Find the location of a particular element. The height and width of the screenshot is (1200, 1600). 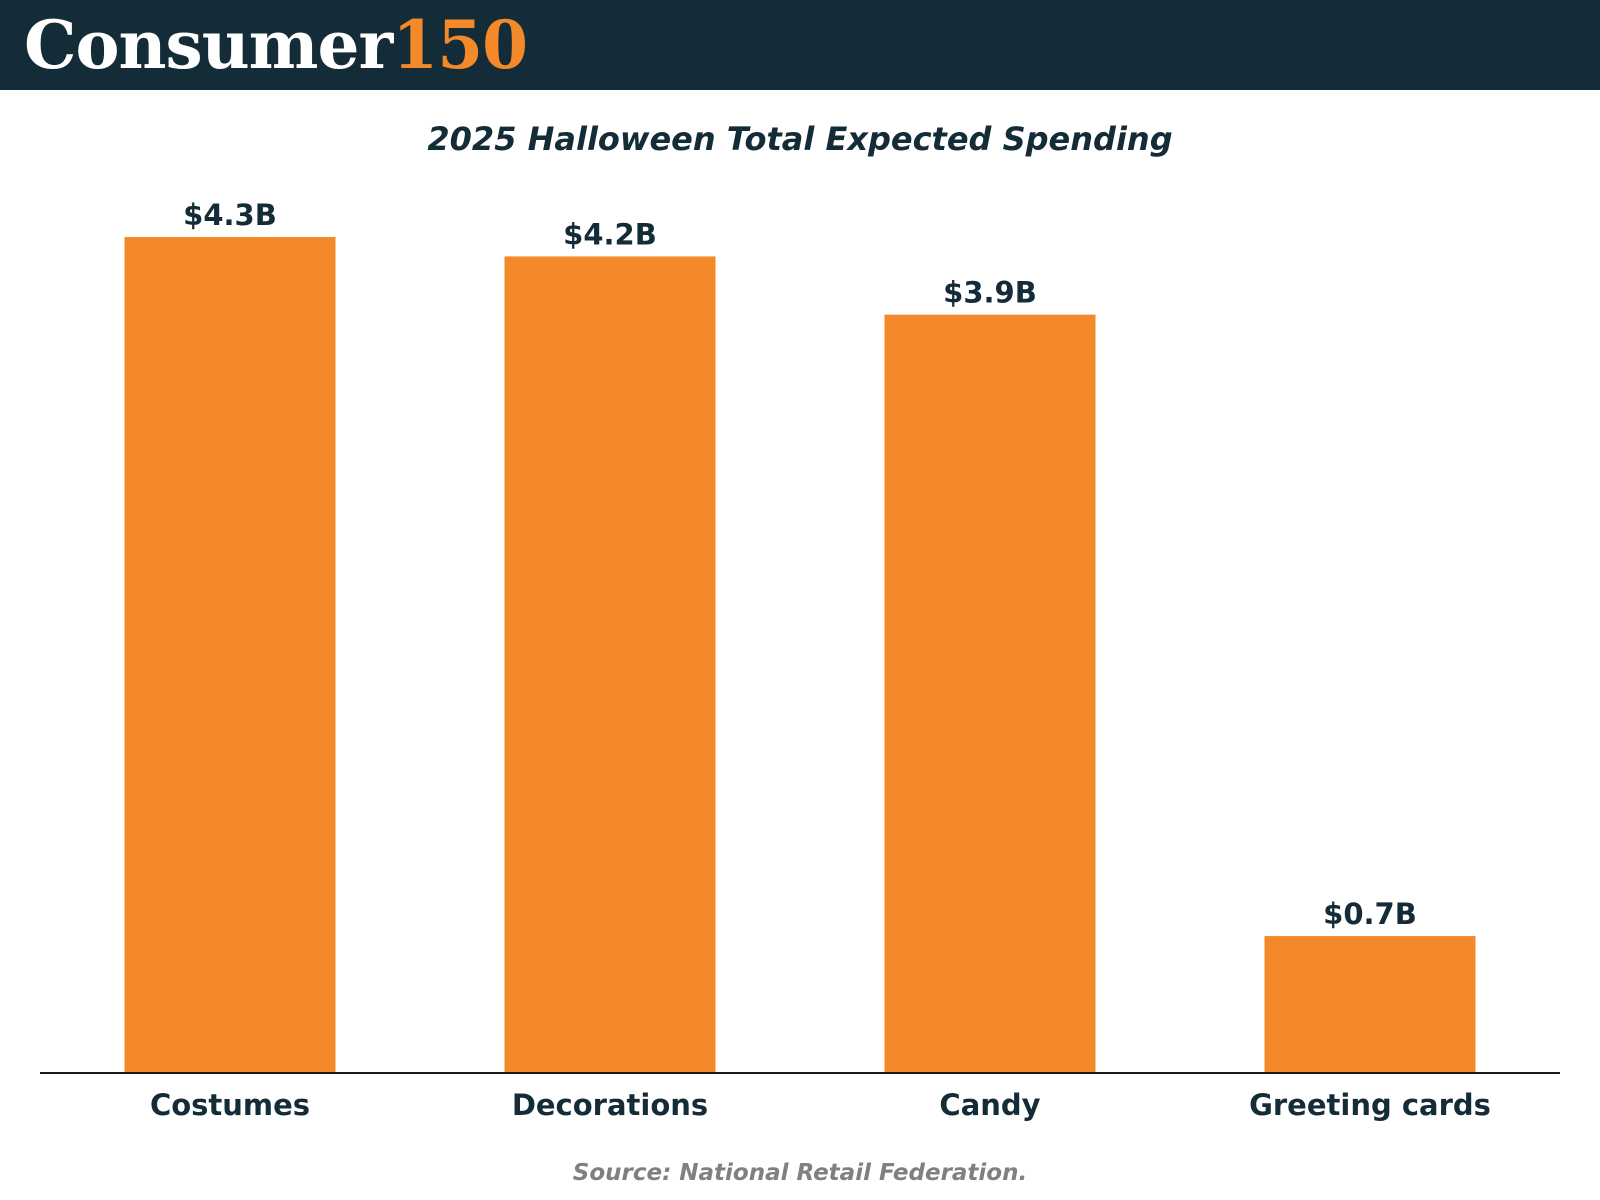

header-bar: Consumer150 is located at coordinates (800, 45).